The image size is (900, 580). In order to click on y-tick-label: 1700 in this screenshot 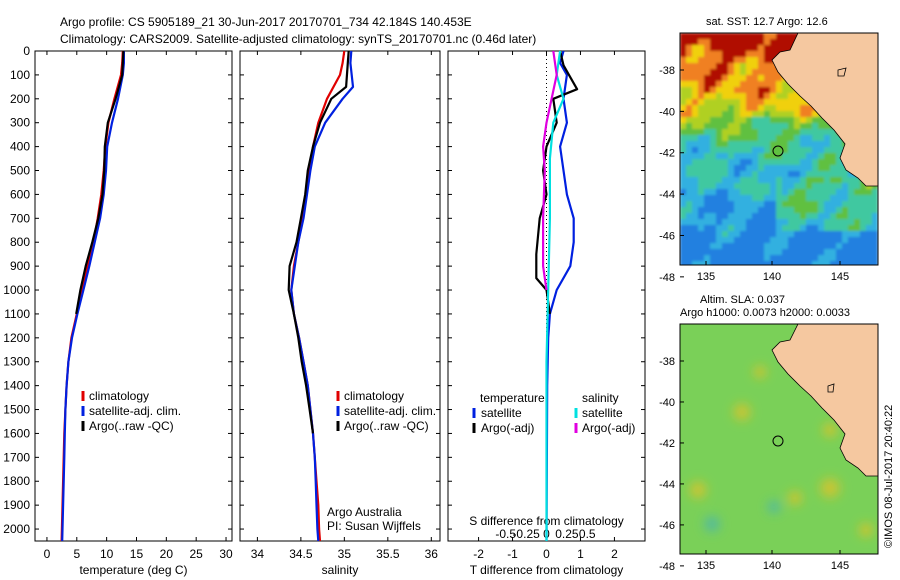, I will do `click(16, 457)`.